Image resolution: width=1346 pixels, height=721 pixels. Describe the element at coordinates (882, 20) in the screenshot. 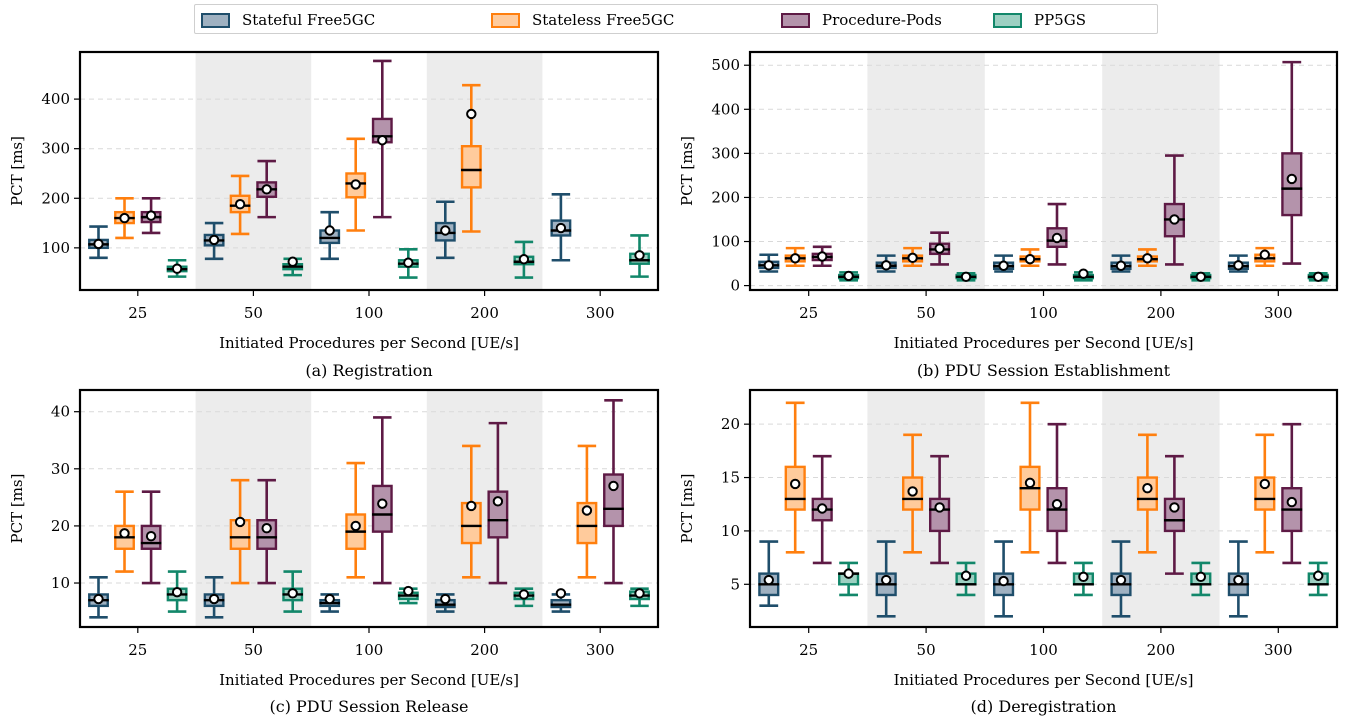

I see `legend-label-procedure-pods: Procedure-Pods` at that location.